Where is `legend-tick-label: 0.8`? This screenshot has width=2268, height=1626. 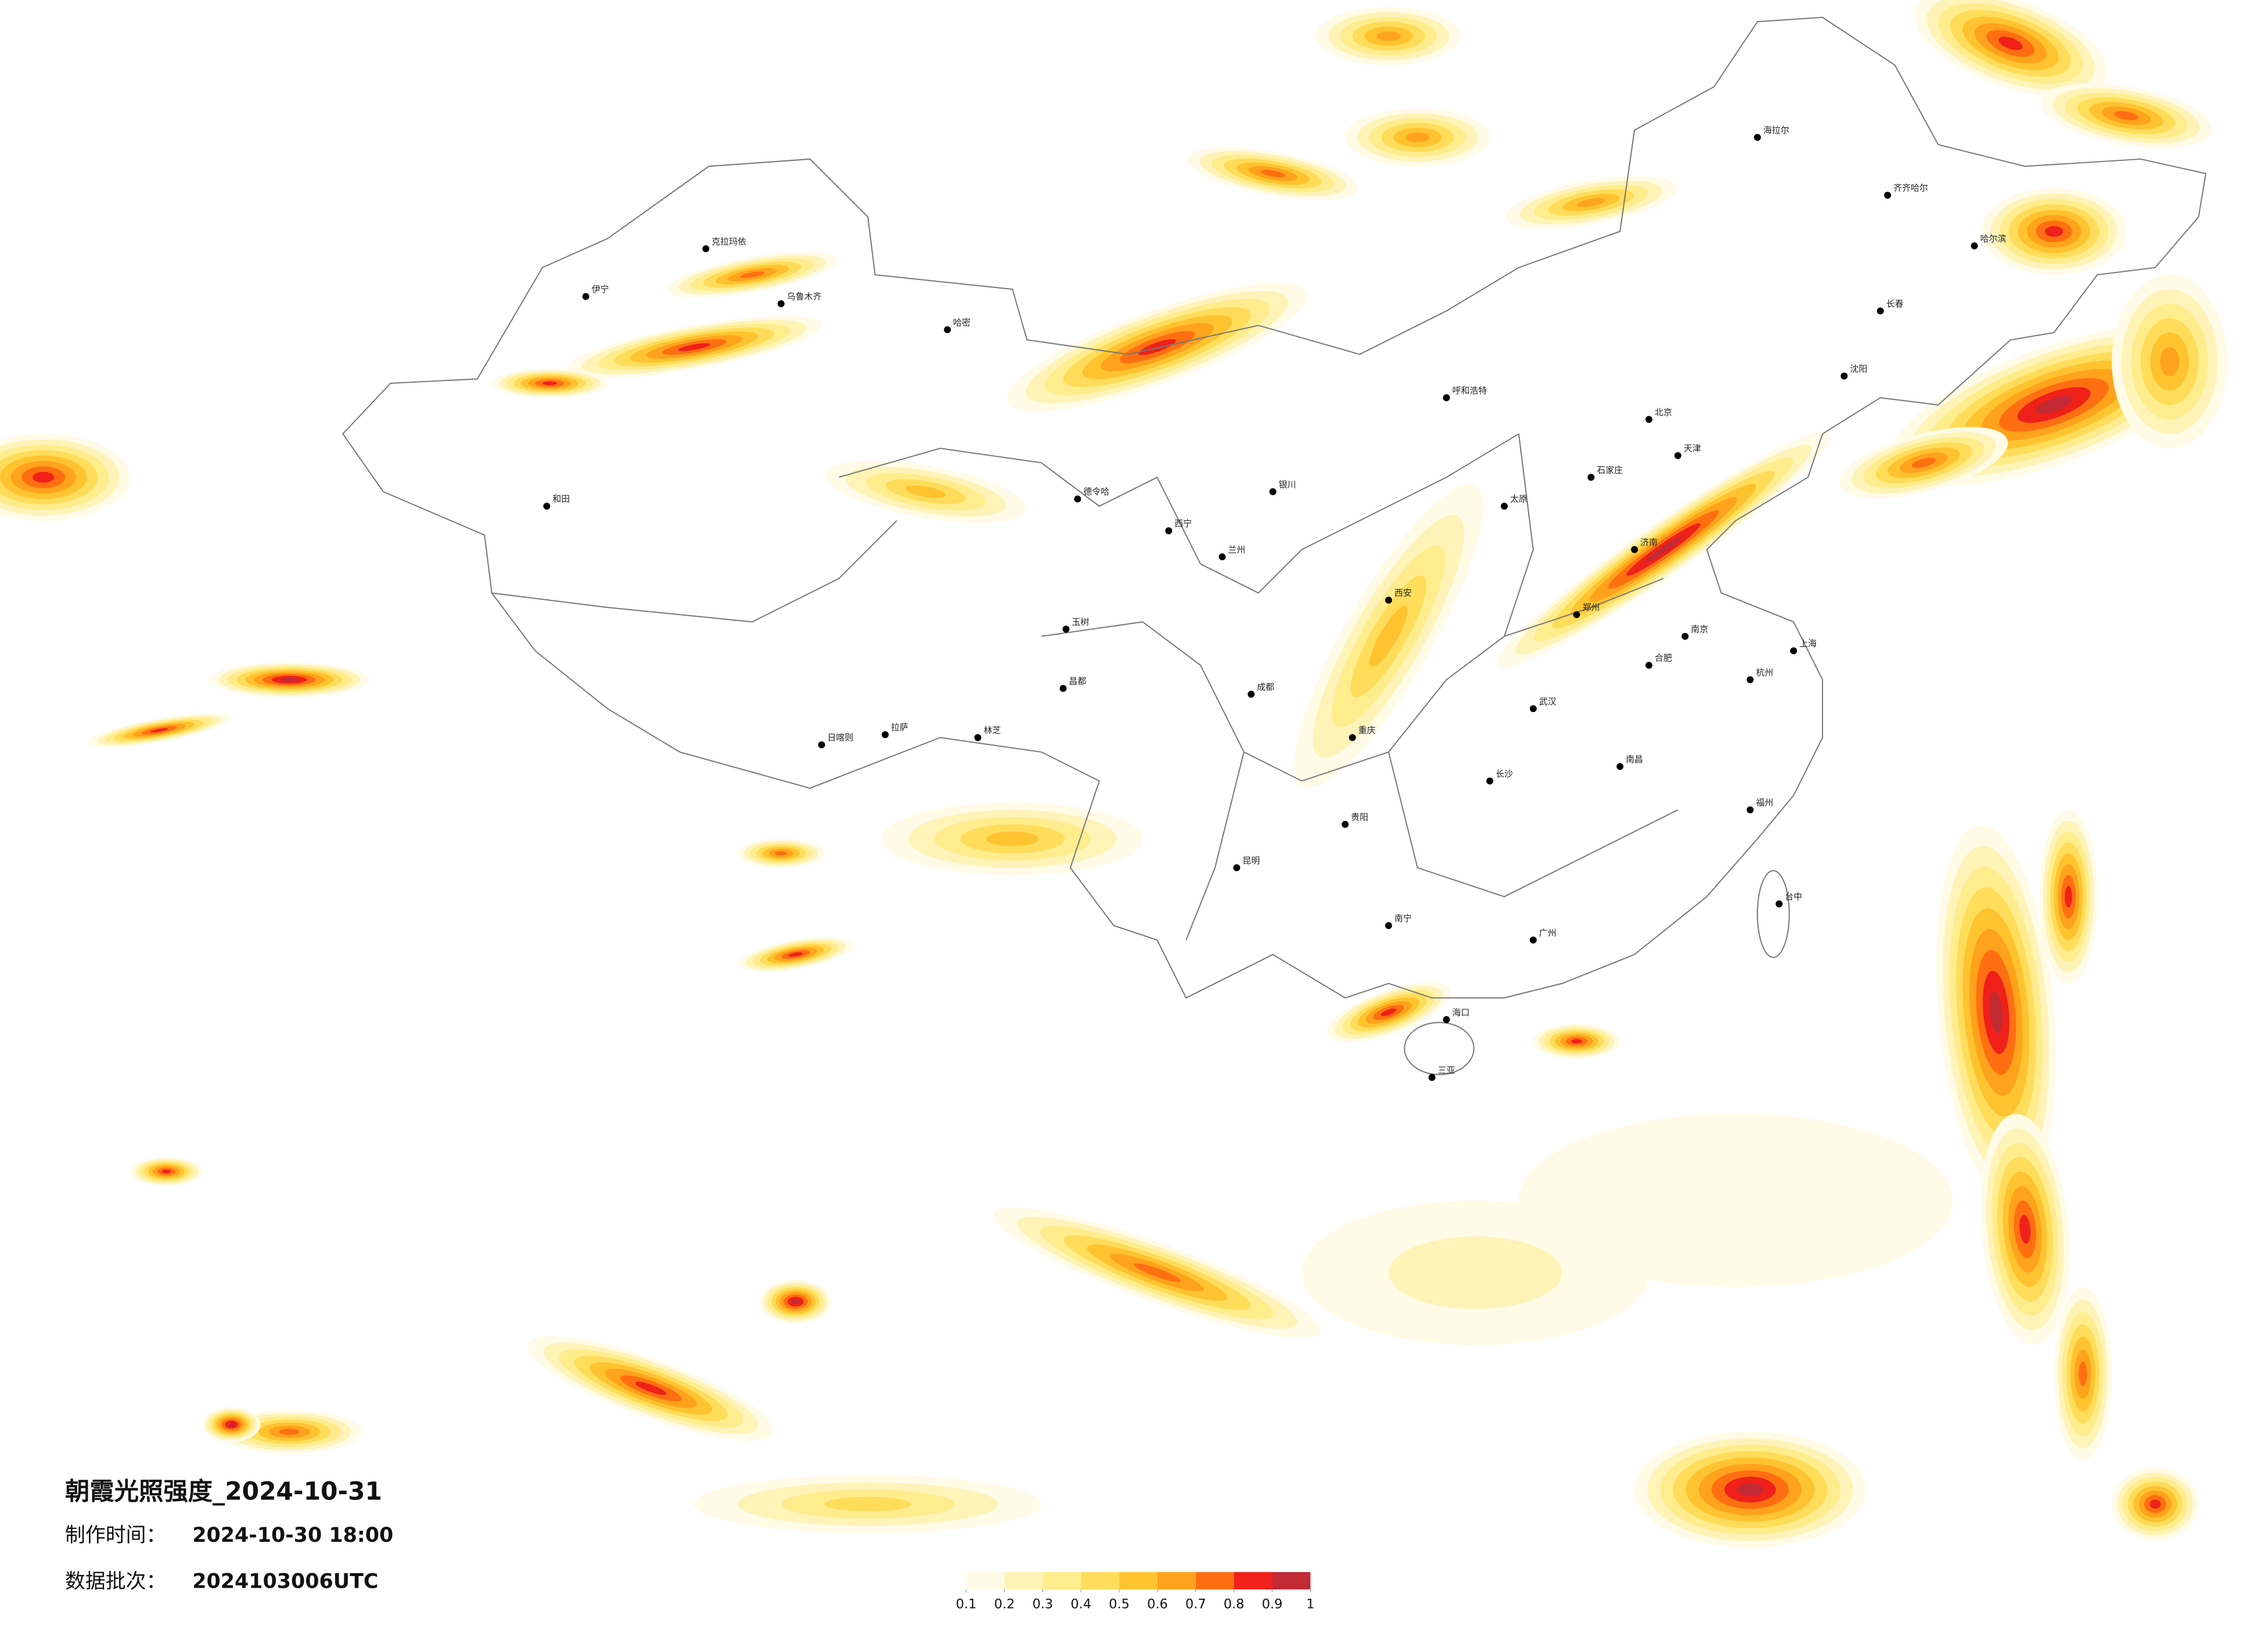 legend-tick-label: 0.8 is located at coordinates (1234, 1603).